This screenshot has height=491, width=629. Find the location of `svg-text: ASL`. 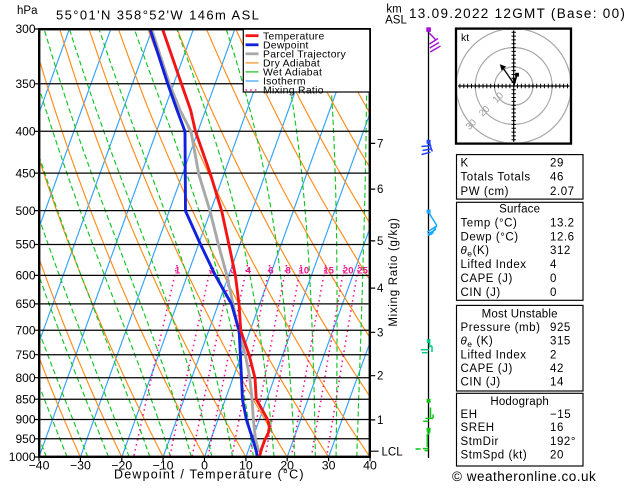

svg-text: ASL is located at coordinates (396, 21).